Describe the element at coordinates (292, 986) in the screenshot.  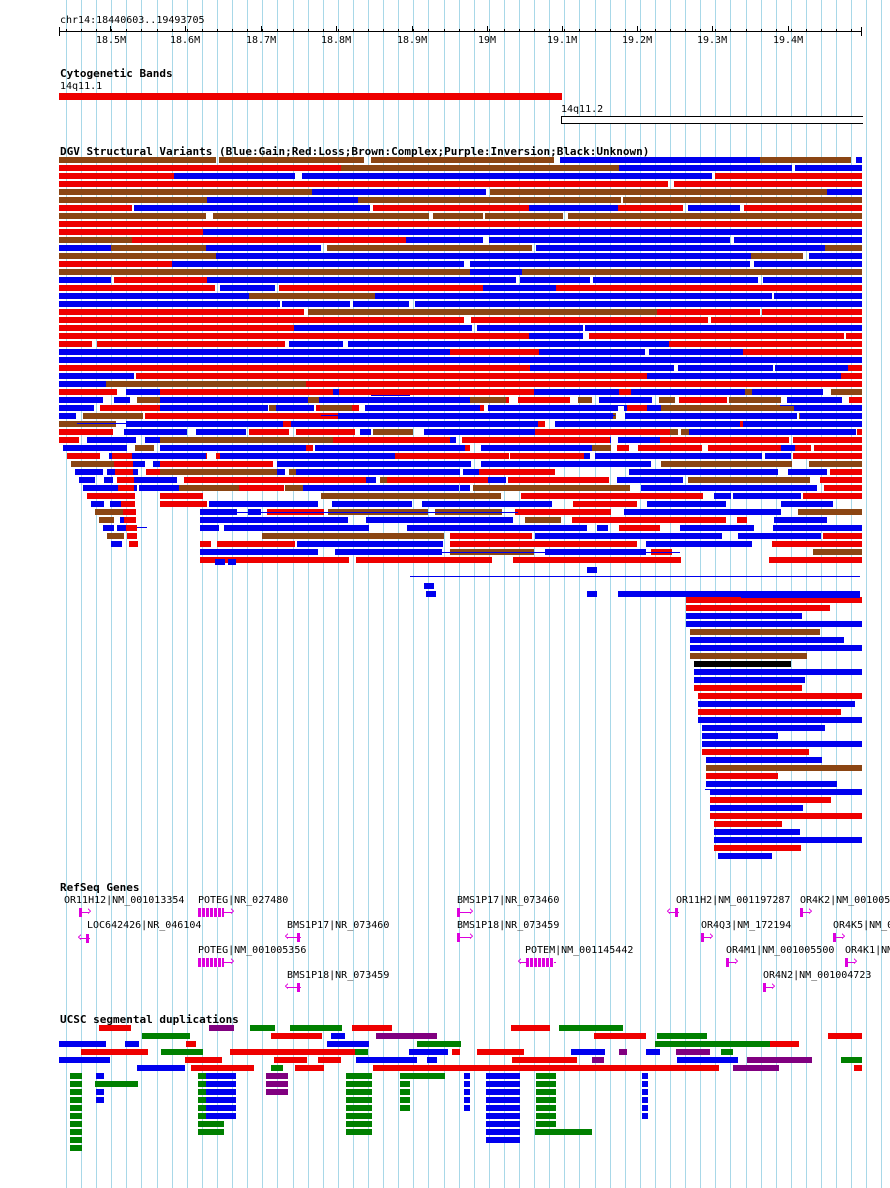
I see `gene-glyph: ‹` at that location.